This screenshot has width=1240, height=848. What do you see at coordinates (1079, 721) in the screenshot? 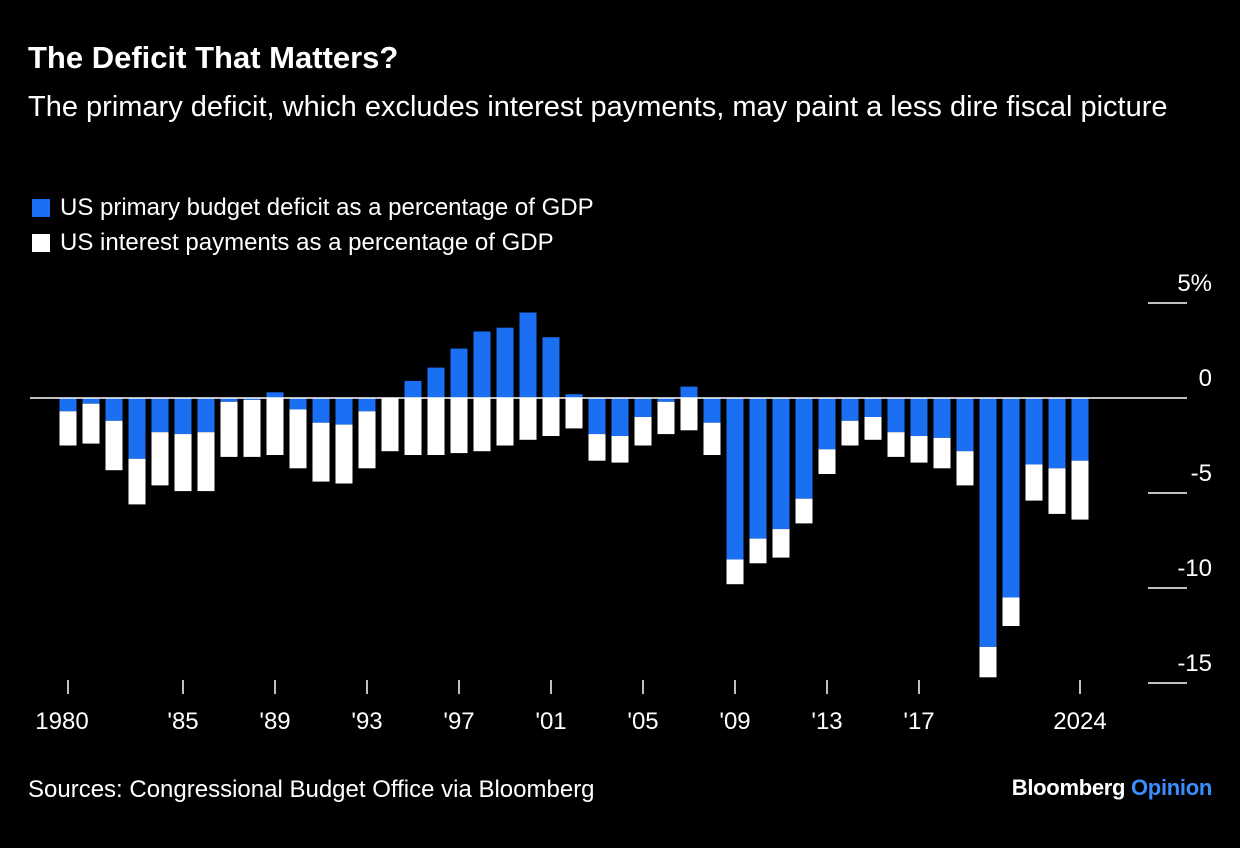
I see `x-tick-label-10: 2024` at bounding box center [1079, 721].